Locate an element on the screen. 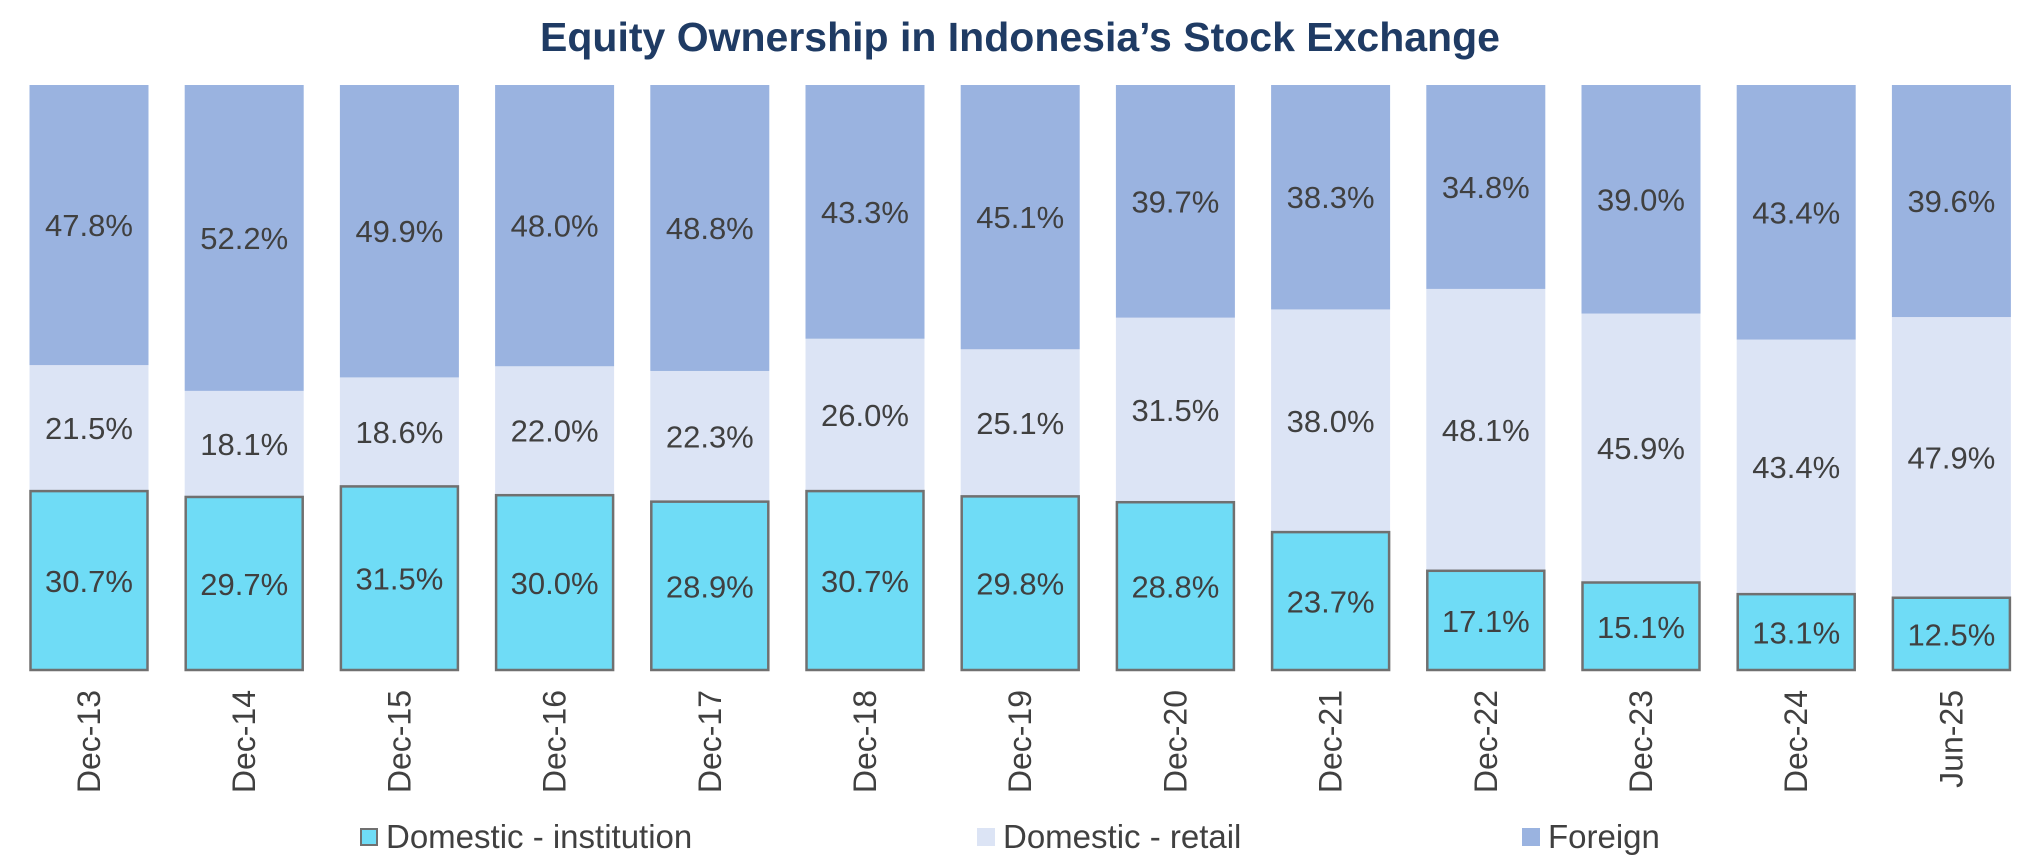  legend-item: Domestic - institution is located at coordinates (526, 837).